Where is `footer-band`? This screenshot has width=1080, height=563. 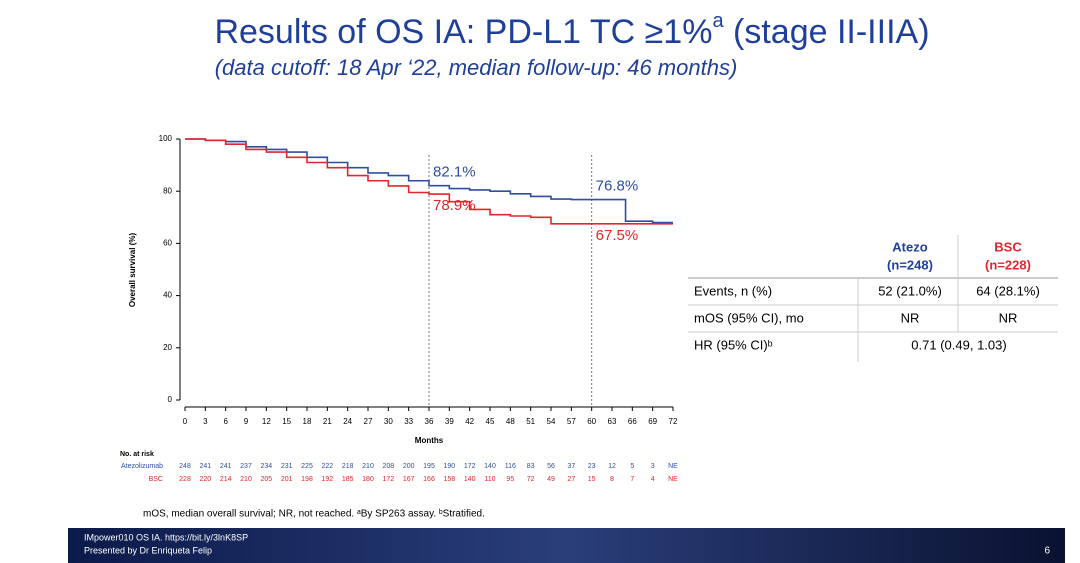
footer-band is located at coordinates (566, 545).